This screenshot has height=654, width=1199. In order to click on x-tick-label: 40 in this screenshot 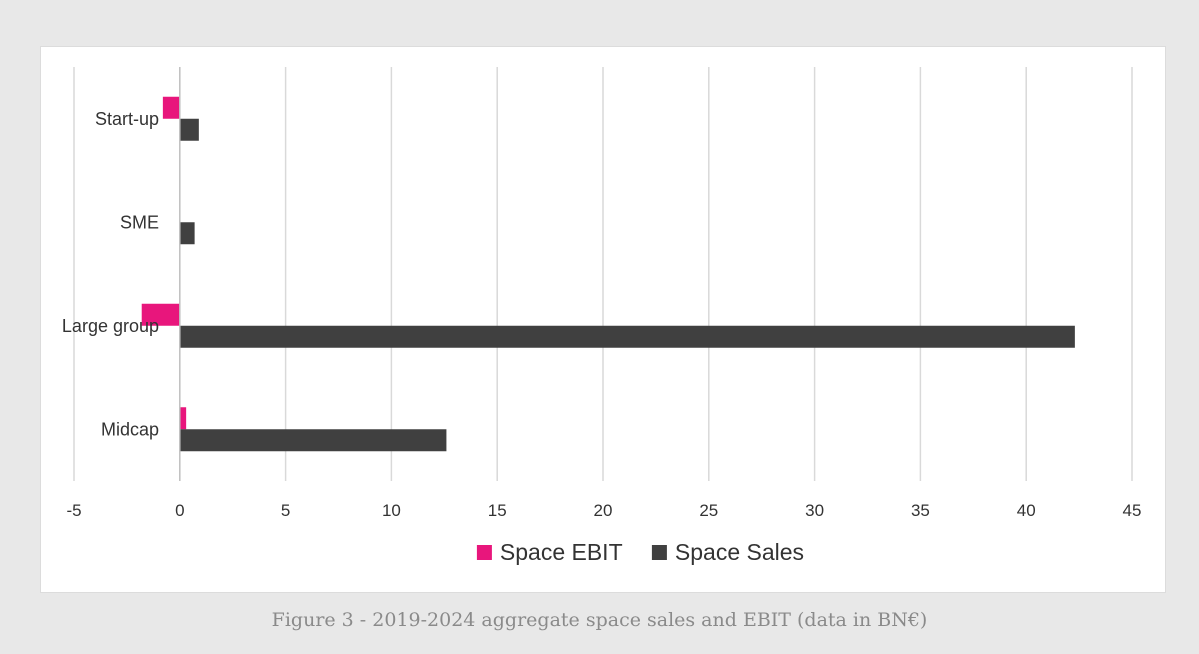, I will do `click(1026, 510)`.